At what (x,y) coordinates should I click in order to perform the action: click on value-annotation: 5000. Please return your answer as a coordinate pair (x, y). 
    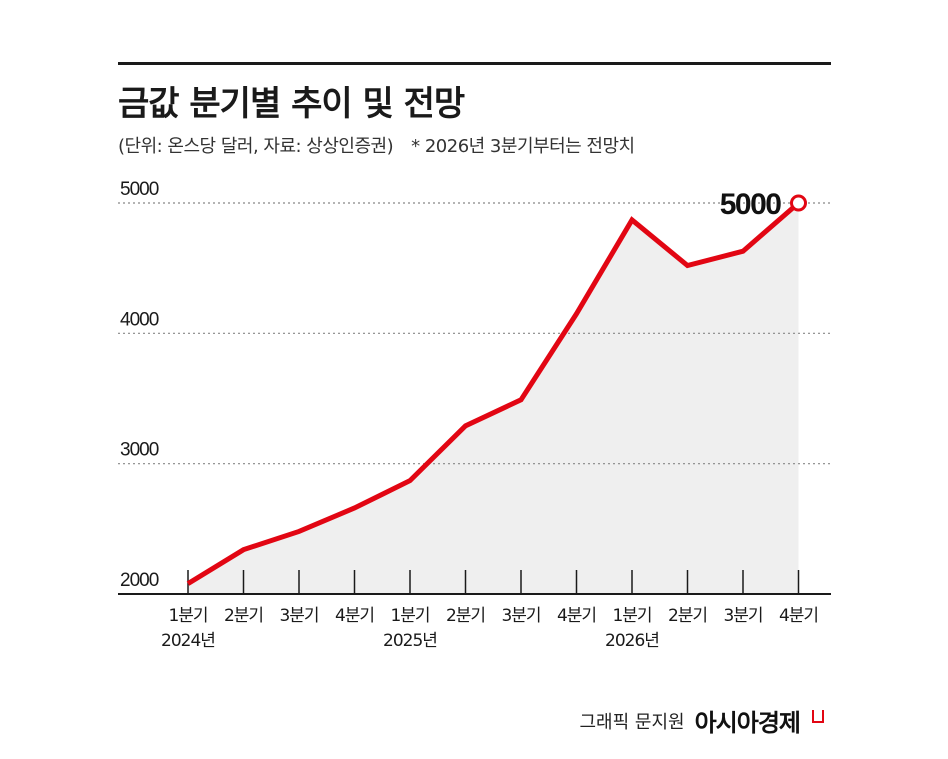
    Looking at the image, I should click on (751, 204).